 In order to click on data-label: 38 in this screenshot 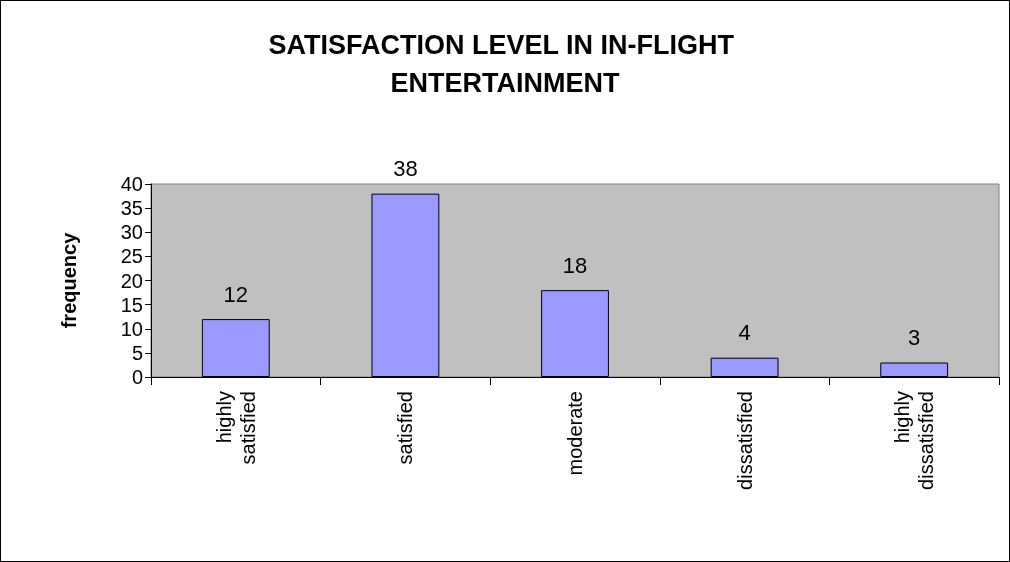, I will do `click(405, 169)`.